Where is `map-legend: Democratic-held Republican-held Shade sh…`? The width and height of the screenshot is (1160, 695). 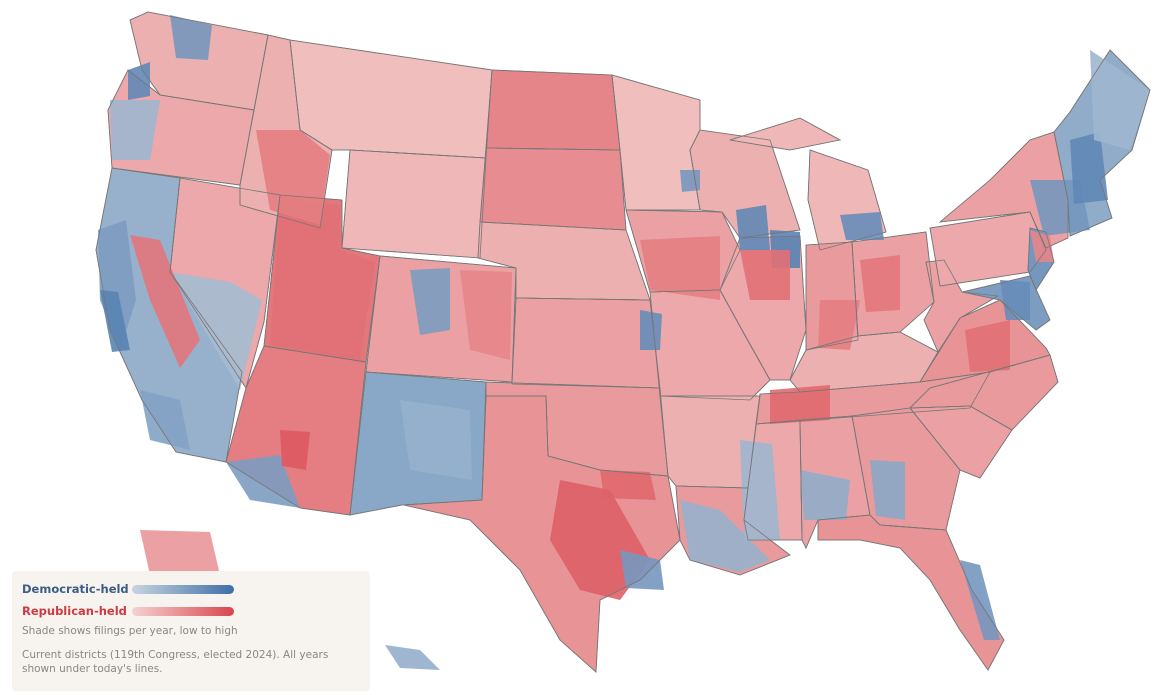
map-legend: Democratic-held Republican-held Shade sh… is located at coordinates (191, 631).